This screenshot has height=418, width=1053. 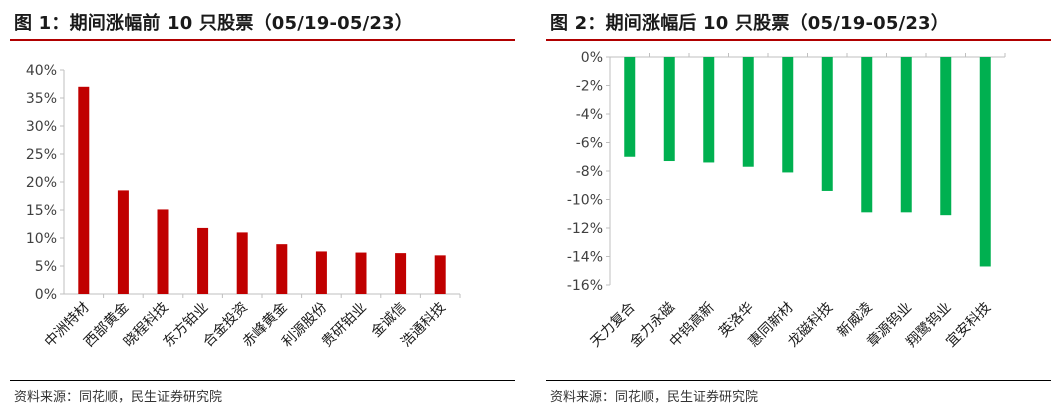 What do you see at coordinates (585, 201) in the screenshot?
I see `y-tick-label: -10%` at bounding box center [585, 201].